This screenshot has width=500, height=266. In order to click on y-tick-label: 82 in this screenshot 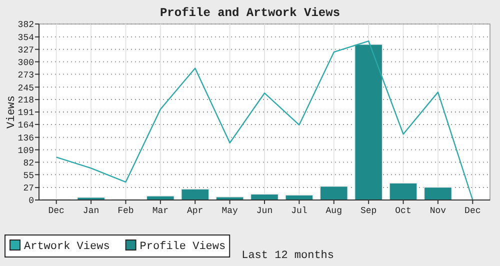, I will do `click(28, 163)`.